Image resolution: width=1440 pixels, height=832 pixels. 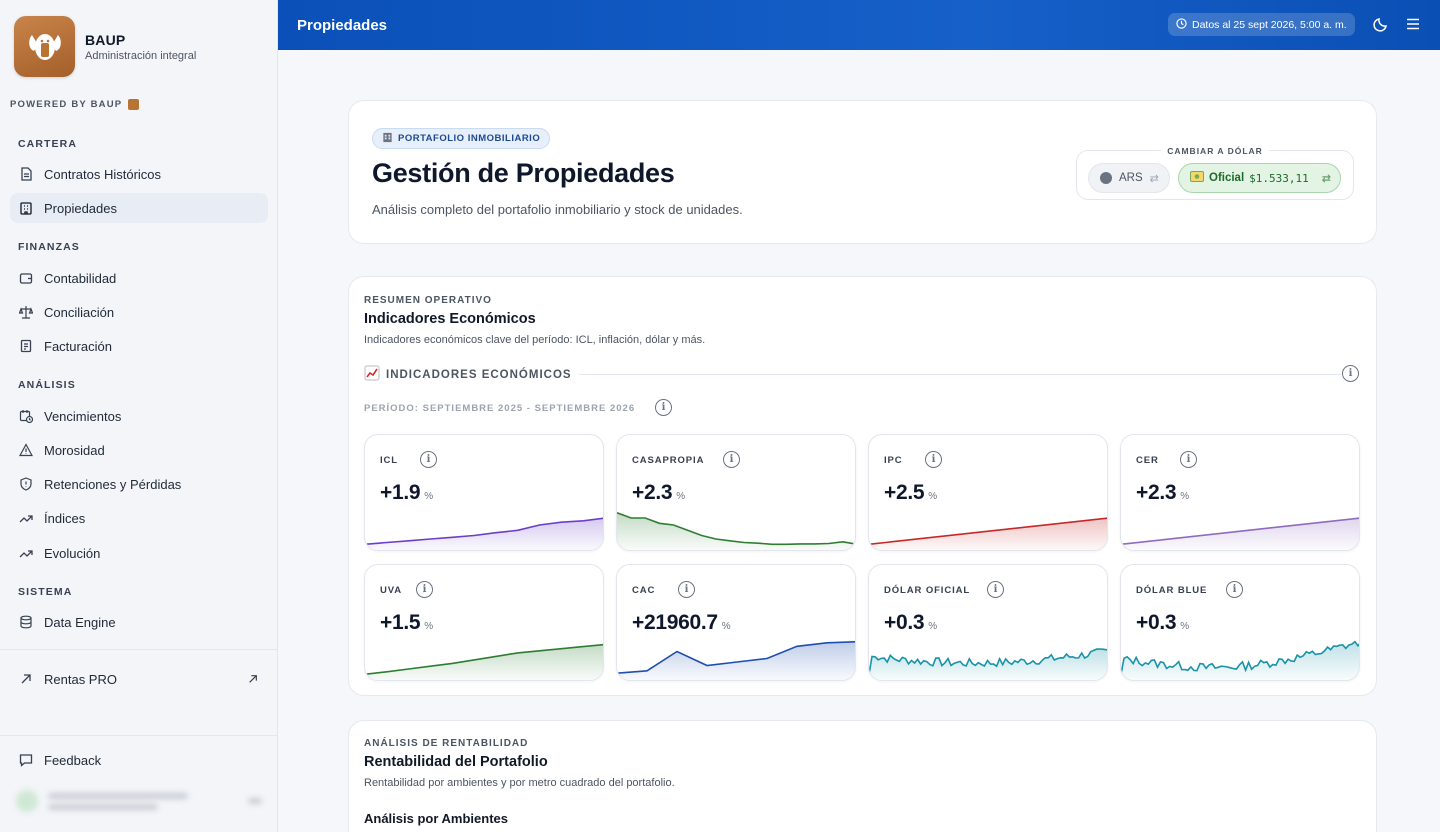 What do you see at coordinates (1240, 492) in the screenshot?
I see `indicator-card-cer: CER i +2.3%` at bounding box center [1240, 492].